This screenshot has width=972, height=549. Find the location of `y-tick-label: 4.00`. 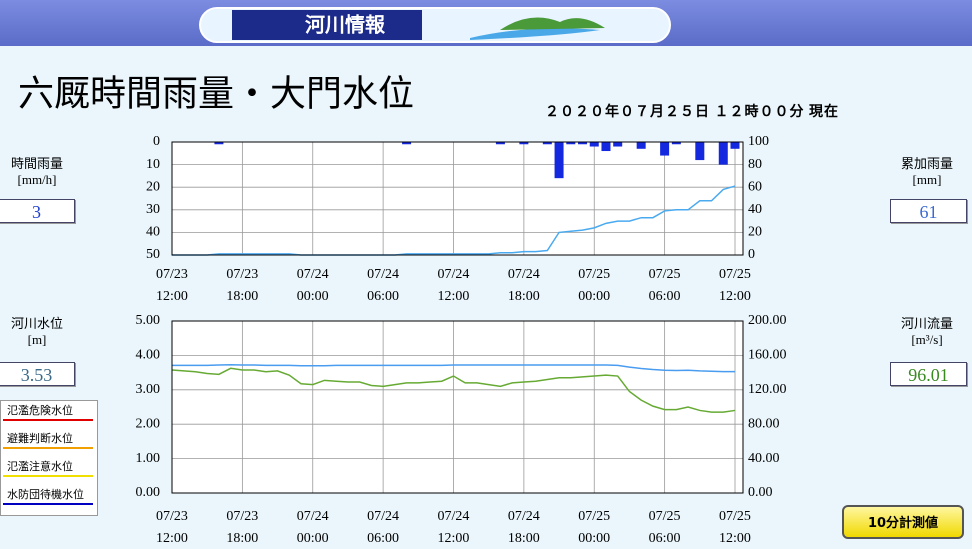

y-tick-label: 4.00 is located at coordinates (148, 355).